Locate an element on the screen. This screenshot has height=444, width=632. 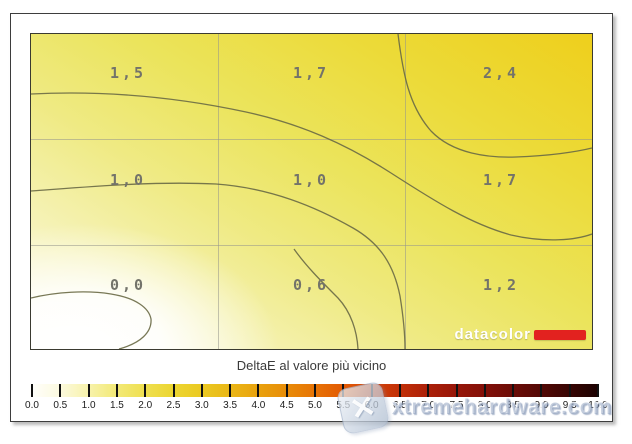
cell-value-r2c1: 1,0 is located at coordinates (128, 180).